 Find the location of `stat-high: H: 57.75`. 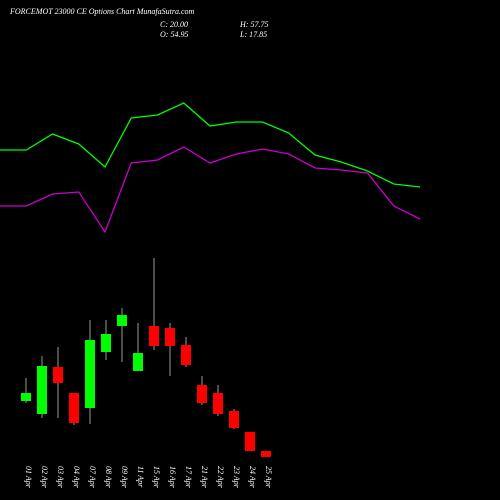

stat-high: H: 57.75 is located at coordinates (253, 24).